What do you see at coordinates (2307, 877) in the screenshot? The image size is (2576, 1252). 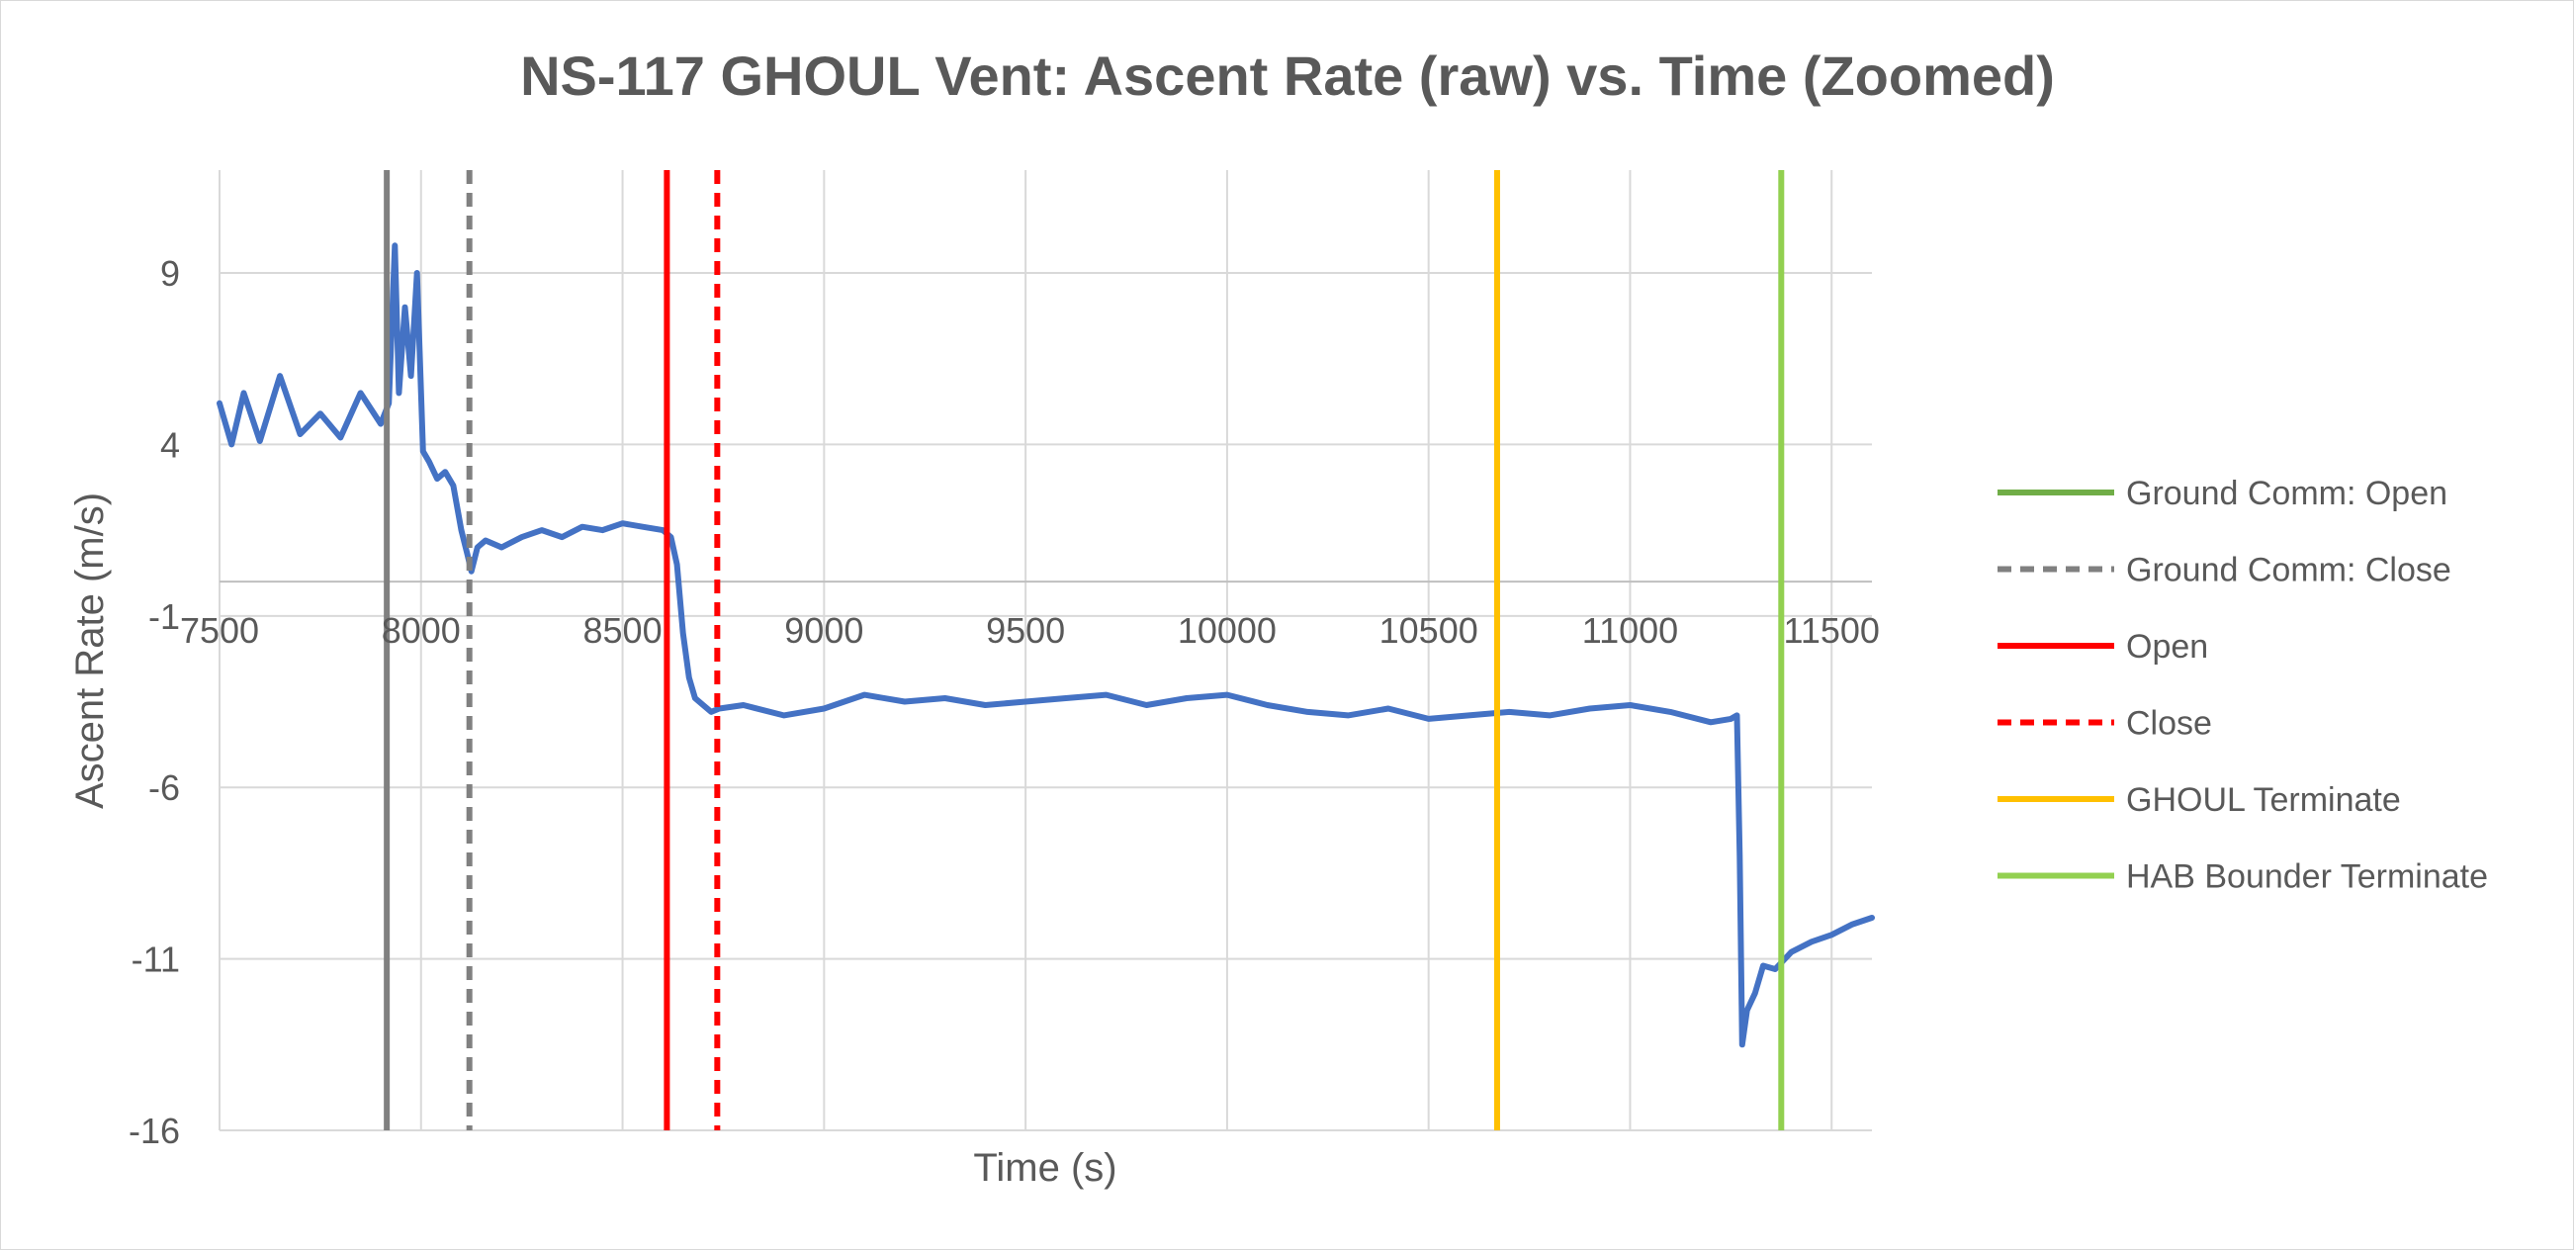 I see `legend-label: HAB Bounder Terminate` at bounding box center [2307, 877].